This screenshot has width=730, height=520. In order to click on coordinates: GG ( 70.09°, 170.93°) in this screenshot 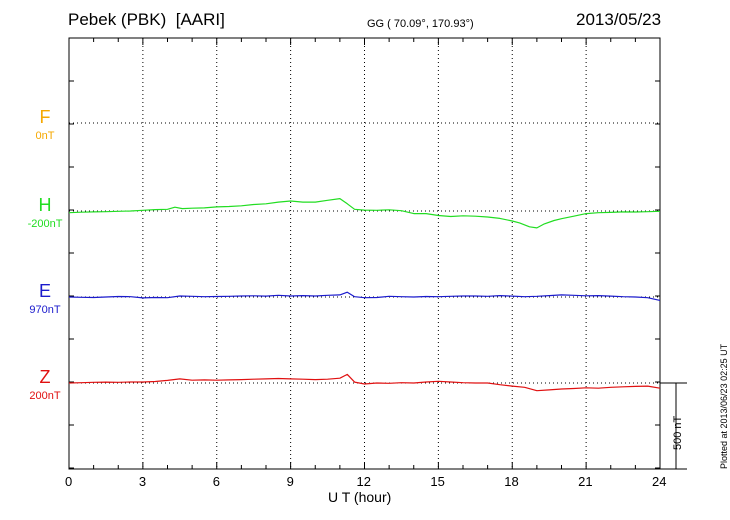, I will do `click(420, 24)`.